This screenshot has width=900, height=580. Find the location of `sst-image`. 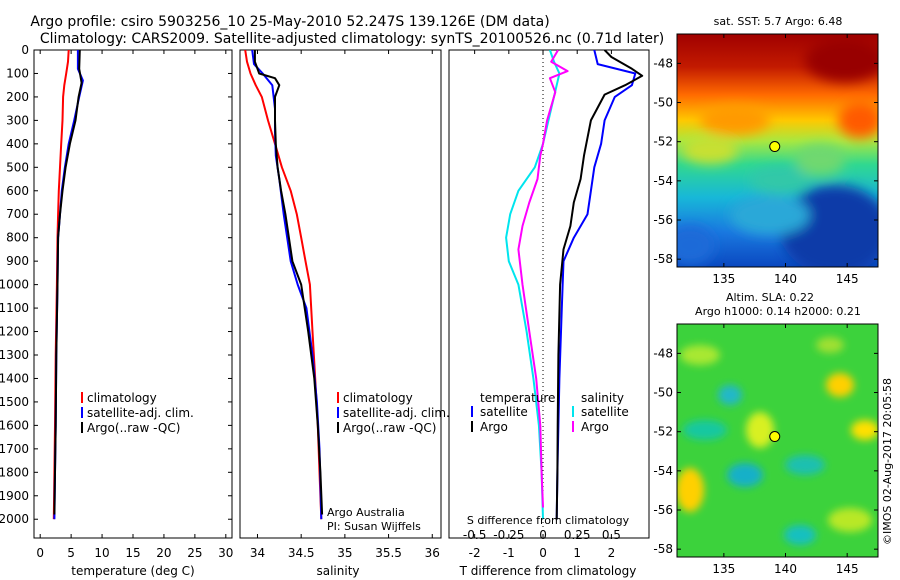

sst-image is located at coordinates (777, 150).